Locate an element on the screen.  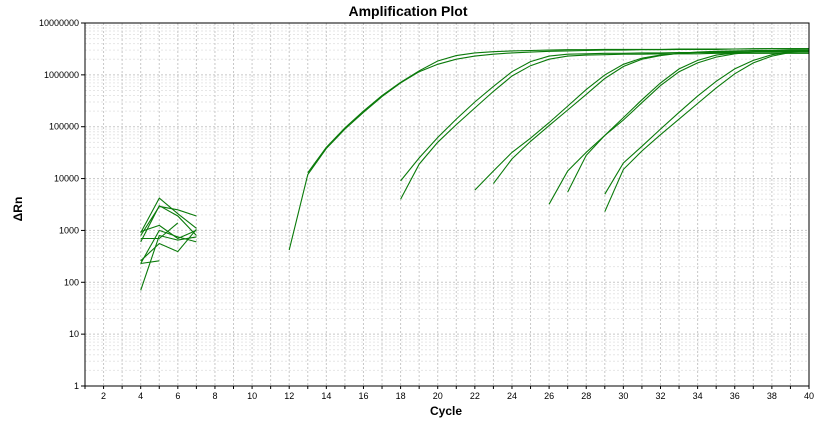
x-tick-label: 16 is located at coordinates (363, 396).